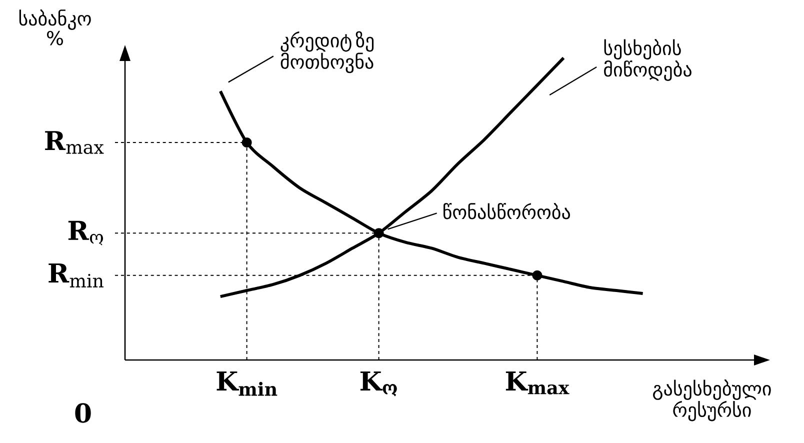 This screenshot has height=443, width=804. What do you see at coordinates (86, 233) in the screenshot?
I see `ref-line-label: R$_{ო}$` at bounding box center [86, 233].